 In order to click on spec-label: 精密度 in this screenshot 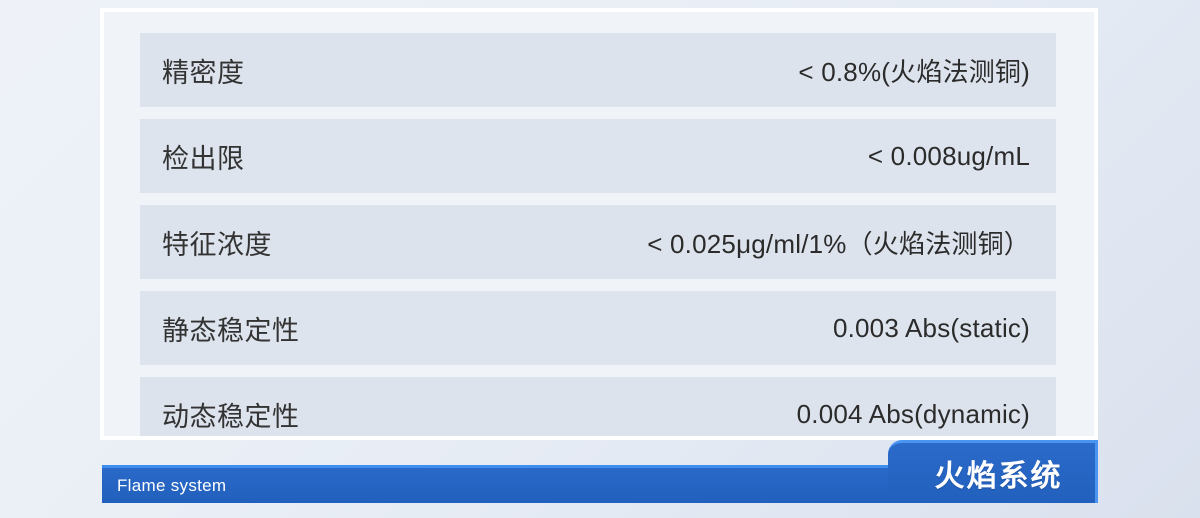, I will do `click(203, 72)`.